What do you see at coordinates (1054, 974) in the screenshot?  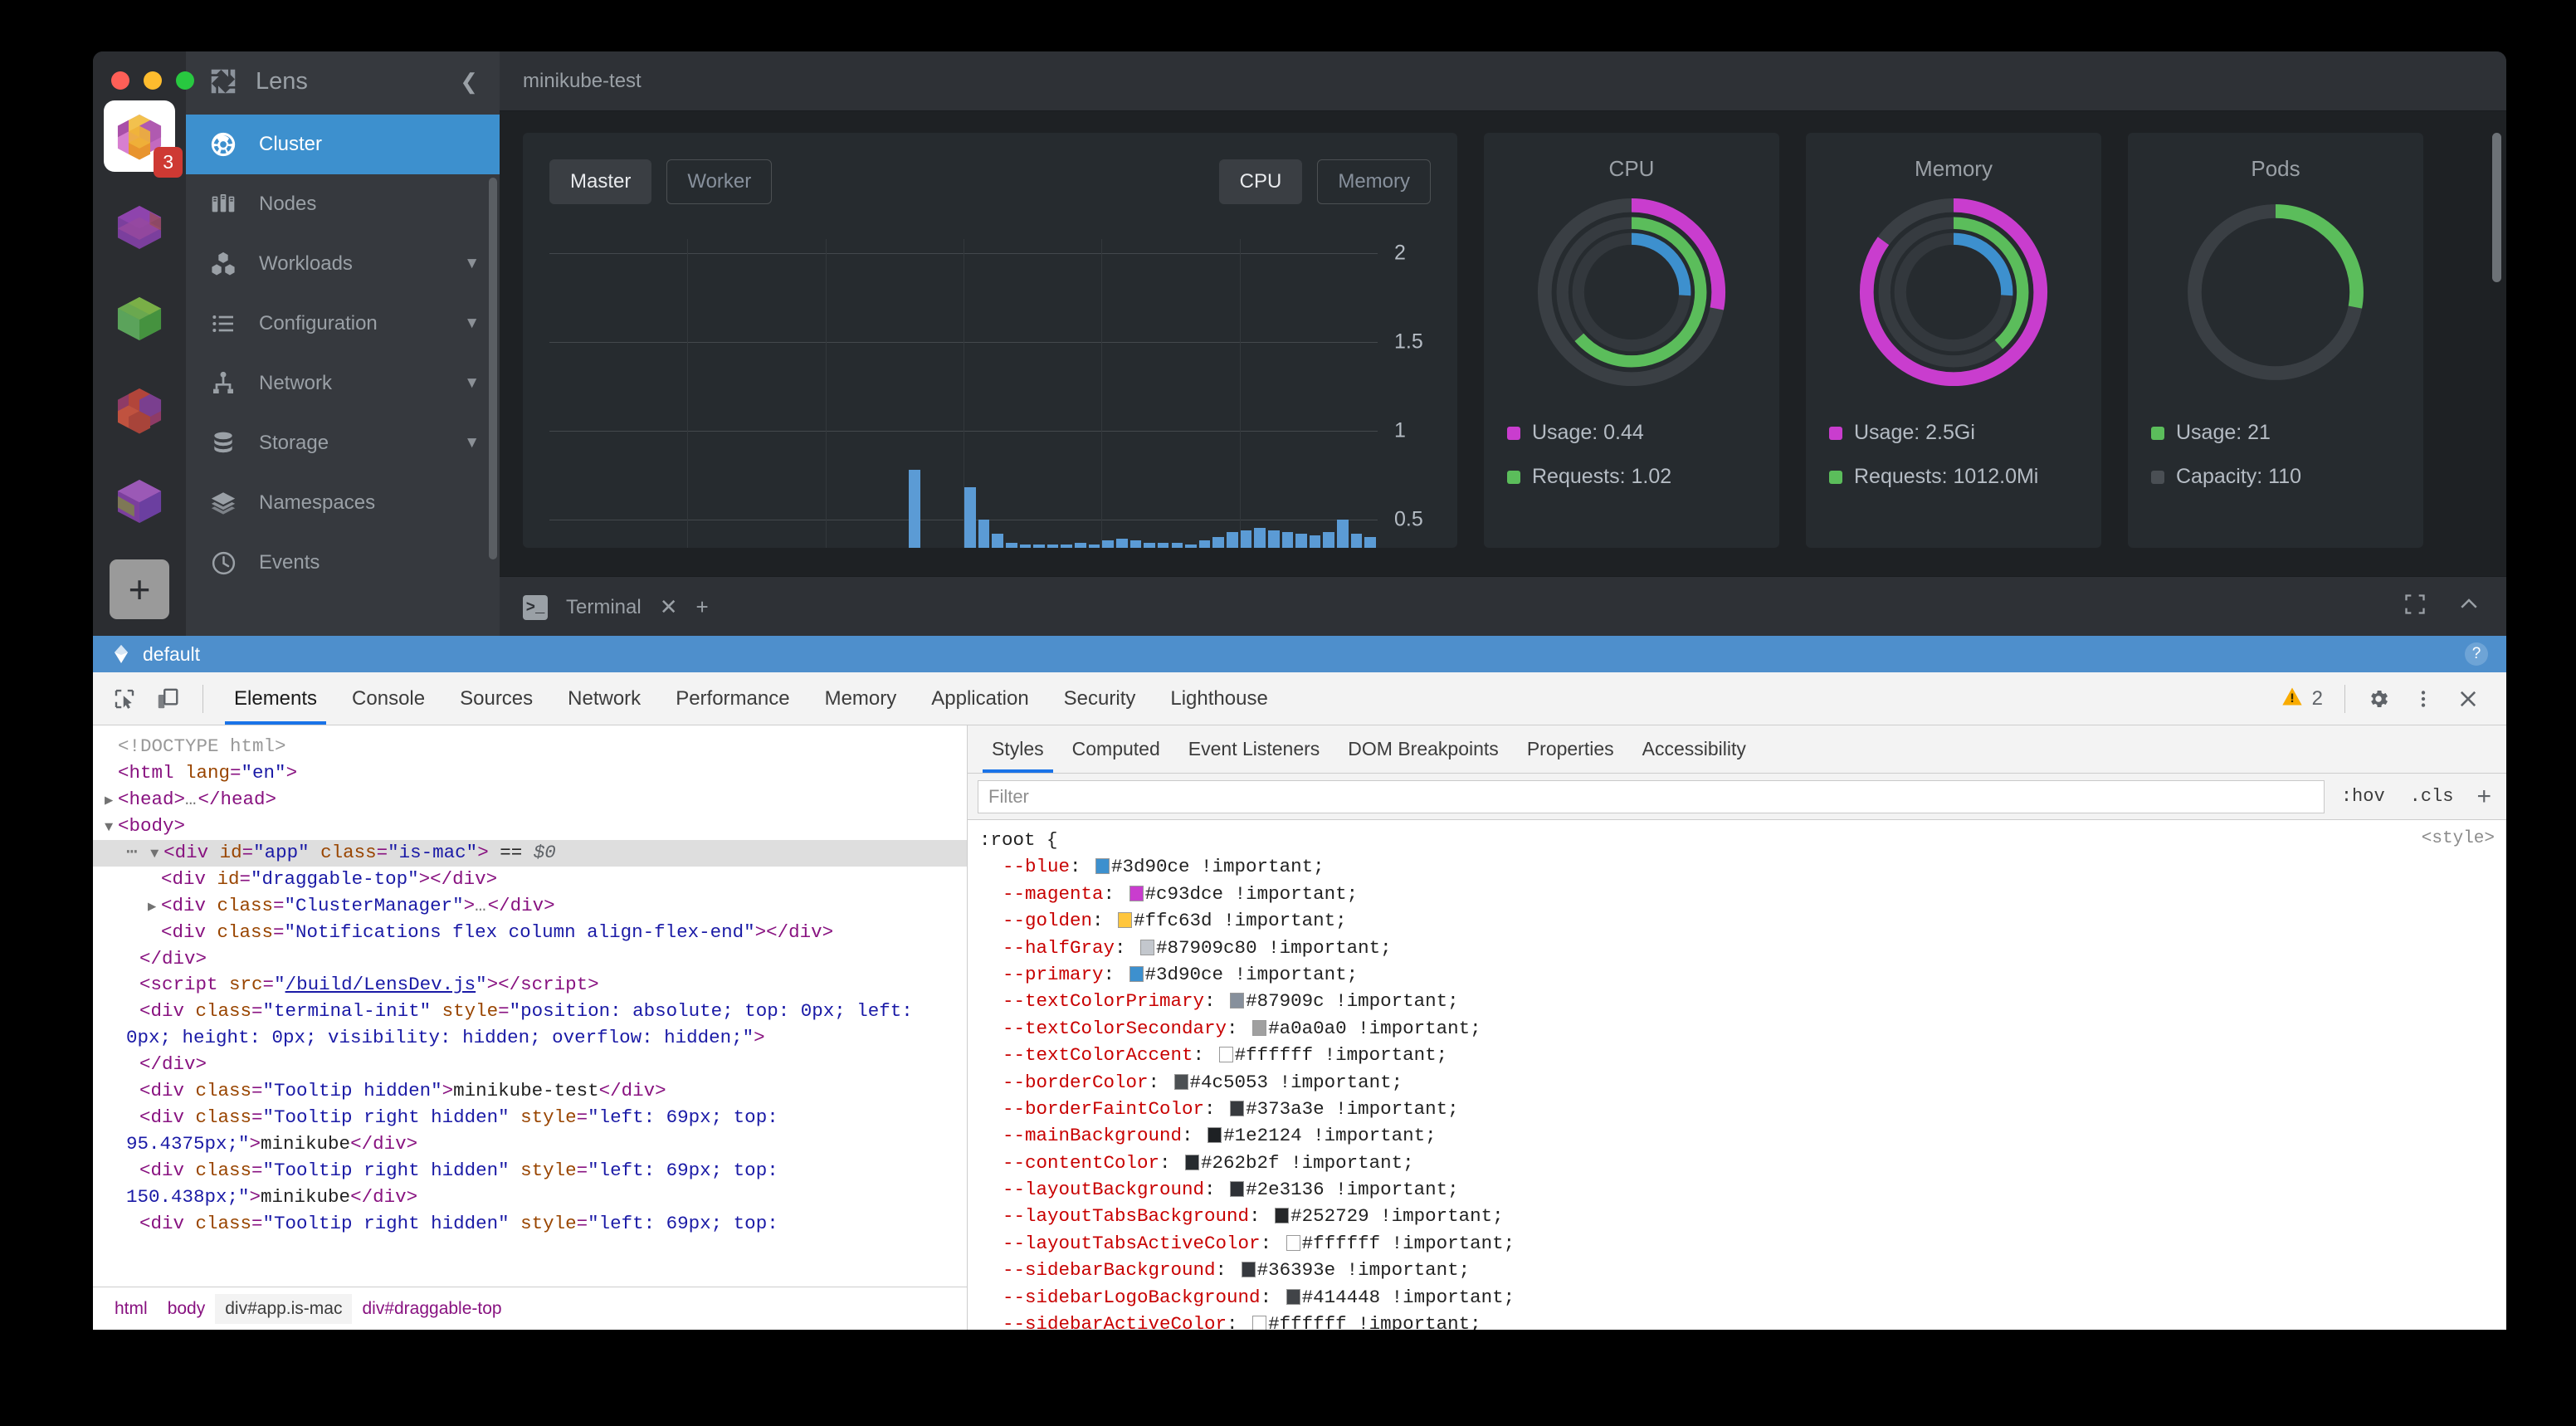 I see `css-property: --primary` at bounding box center [1054, 974].